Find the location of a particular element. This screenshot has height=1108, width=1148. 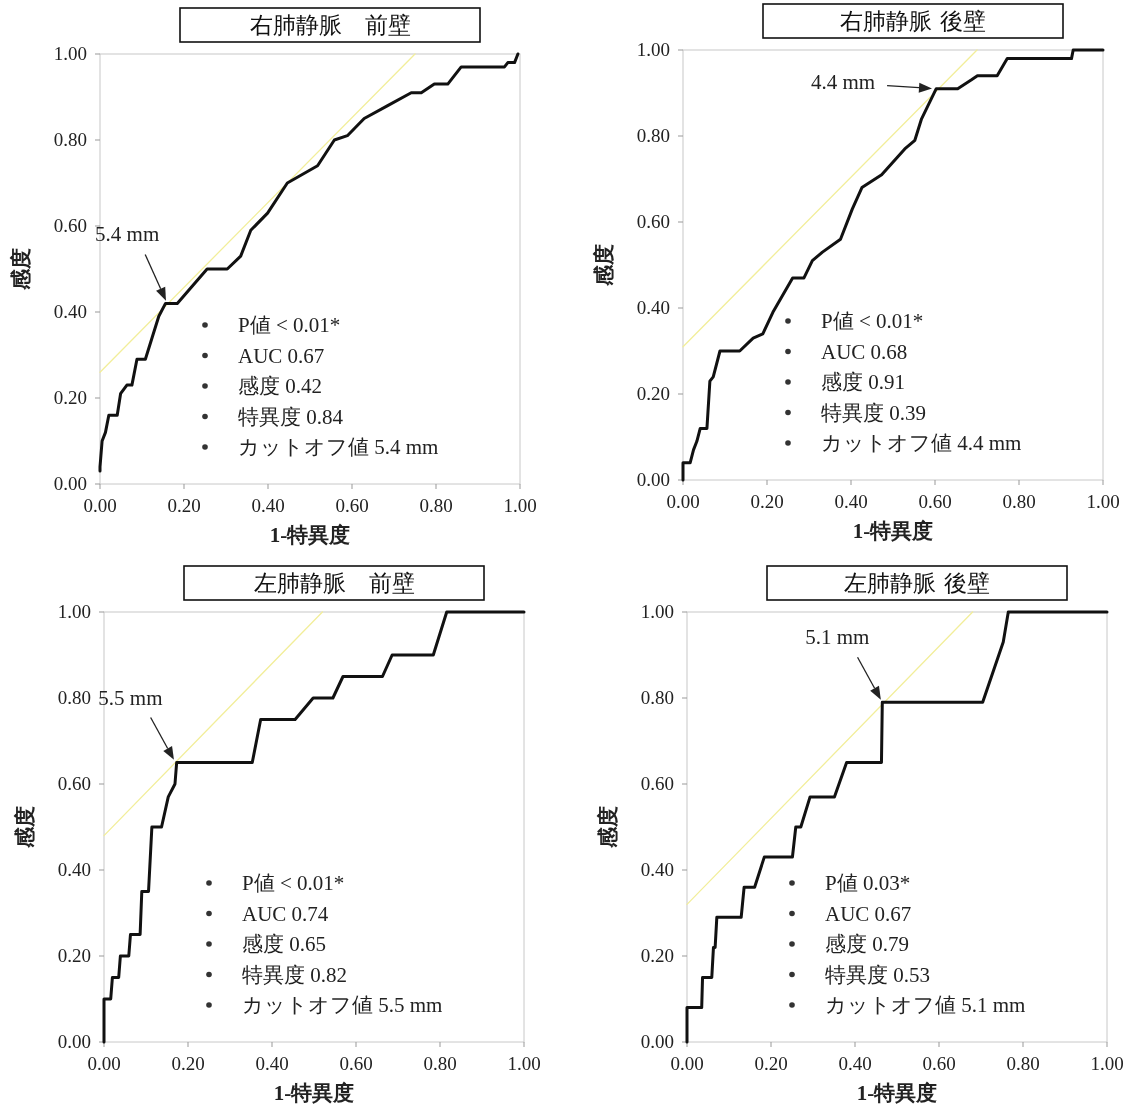

annotation: 5.5 mm is located at coordinates (130, 697).